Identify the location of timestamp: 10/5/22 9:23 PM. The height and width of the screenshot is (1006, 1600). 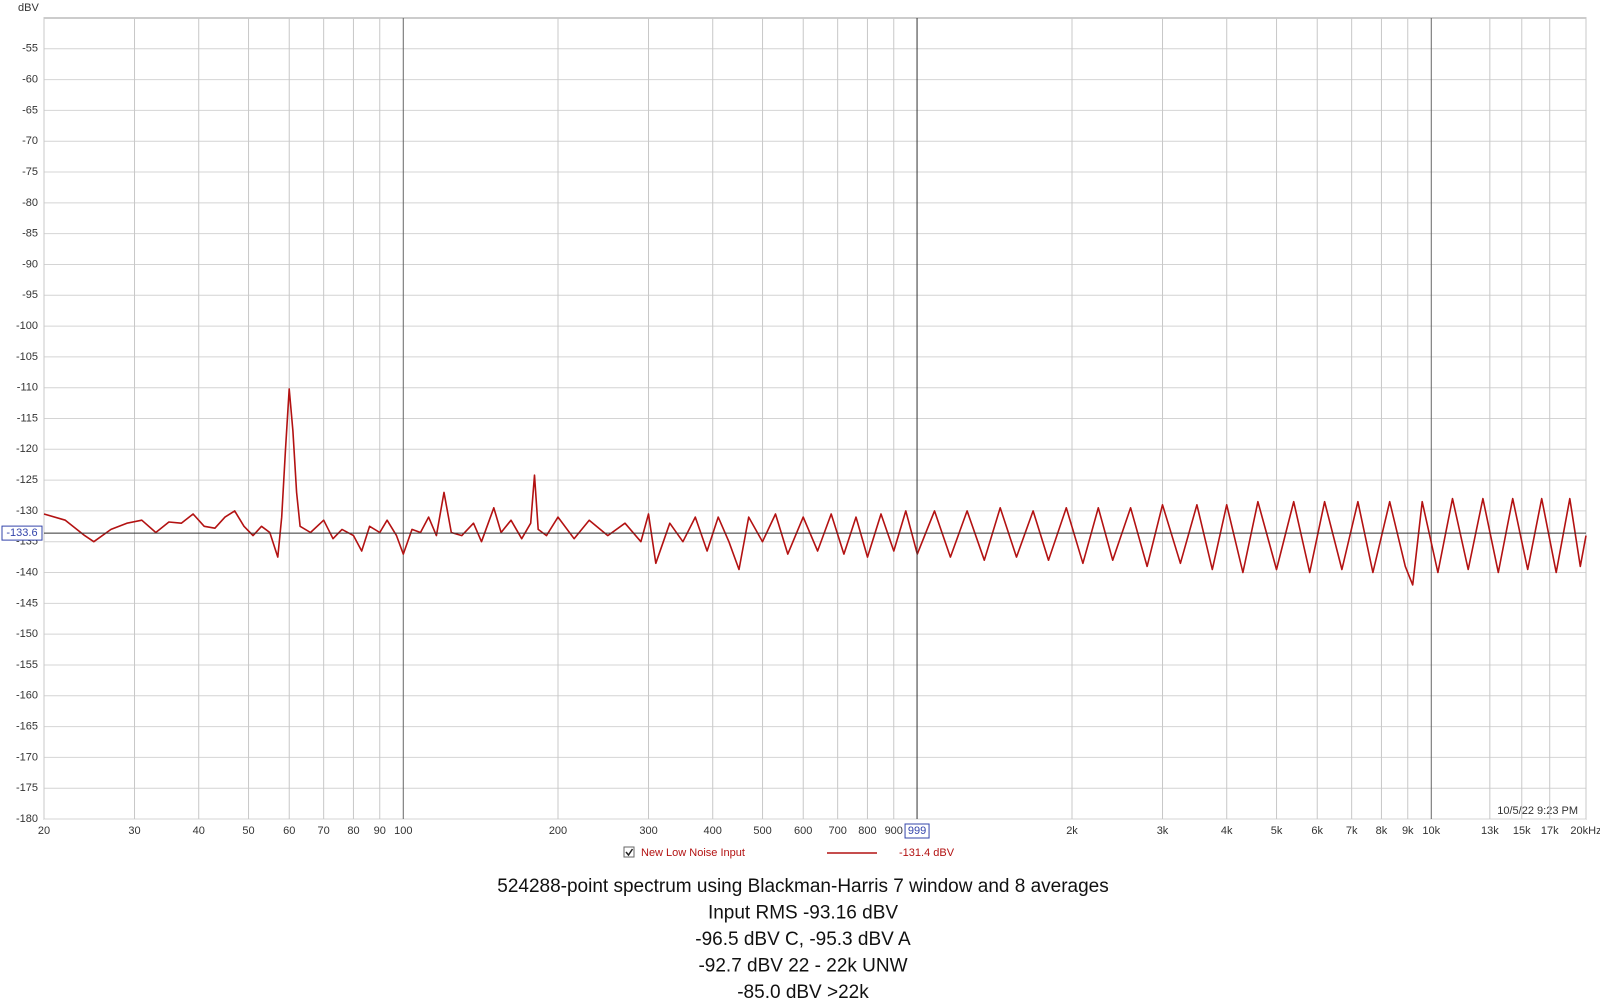
(1537, 811).